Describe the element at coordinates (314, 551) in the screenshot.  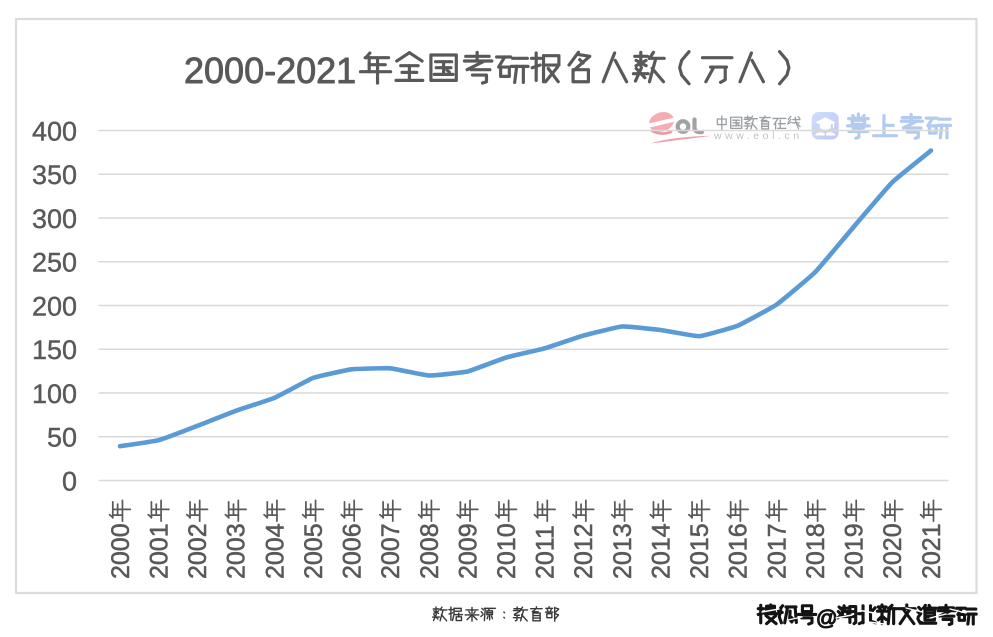
I see `svg-text: 2005` at that location.